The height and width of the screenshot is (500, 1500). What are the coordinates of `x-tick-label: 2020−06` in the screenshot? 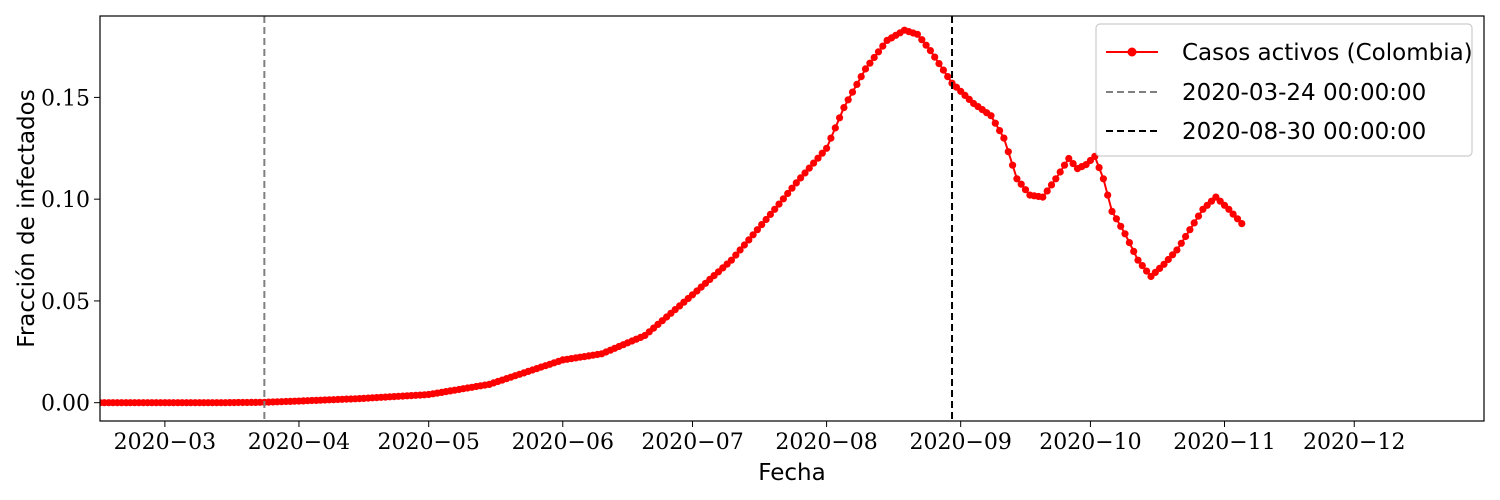 It's located at (563, 442).